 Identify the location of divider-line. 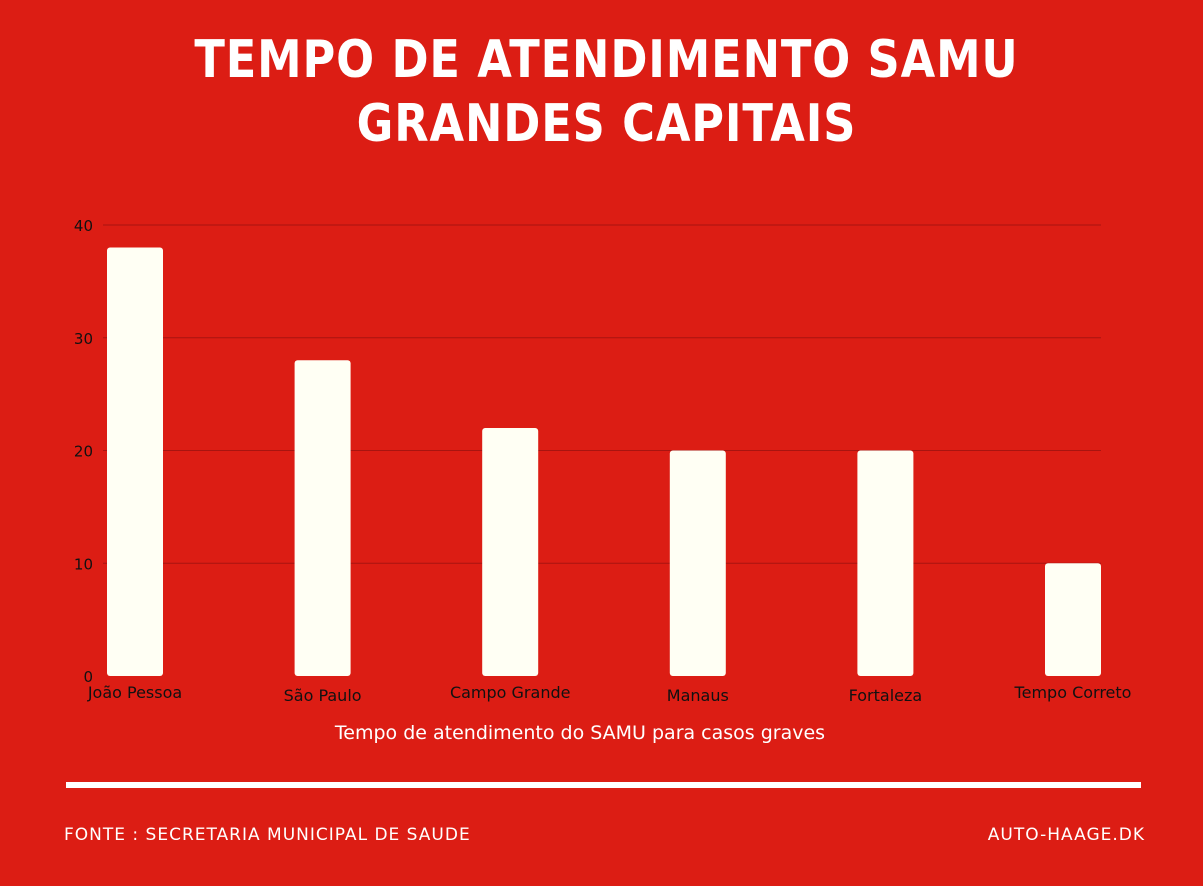
(603, 785).